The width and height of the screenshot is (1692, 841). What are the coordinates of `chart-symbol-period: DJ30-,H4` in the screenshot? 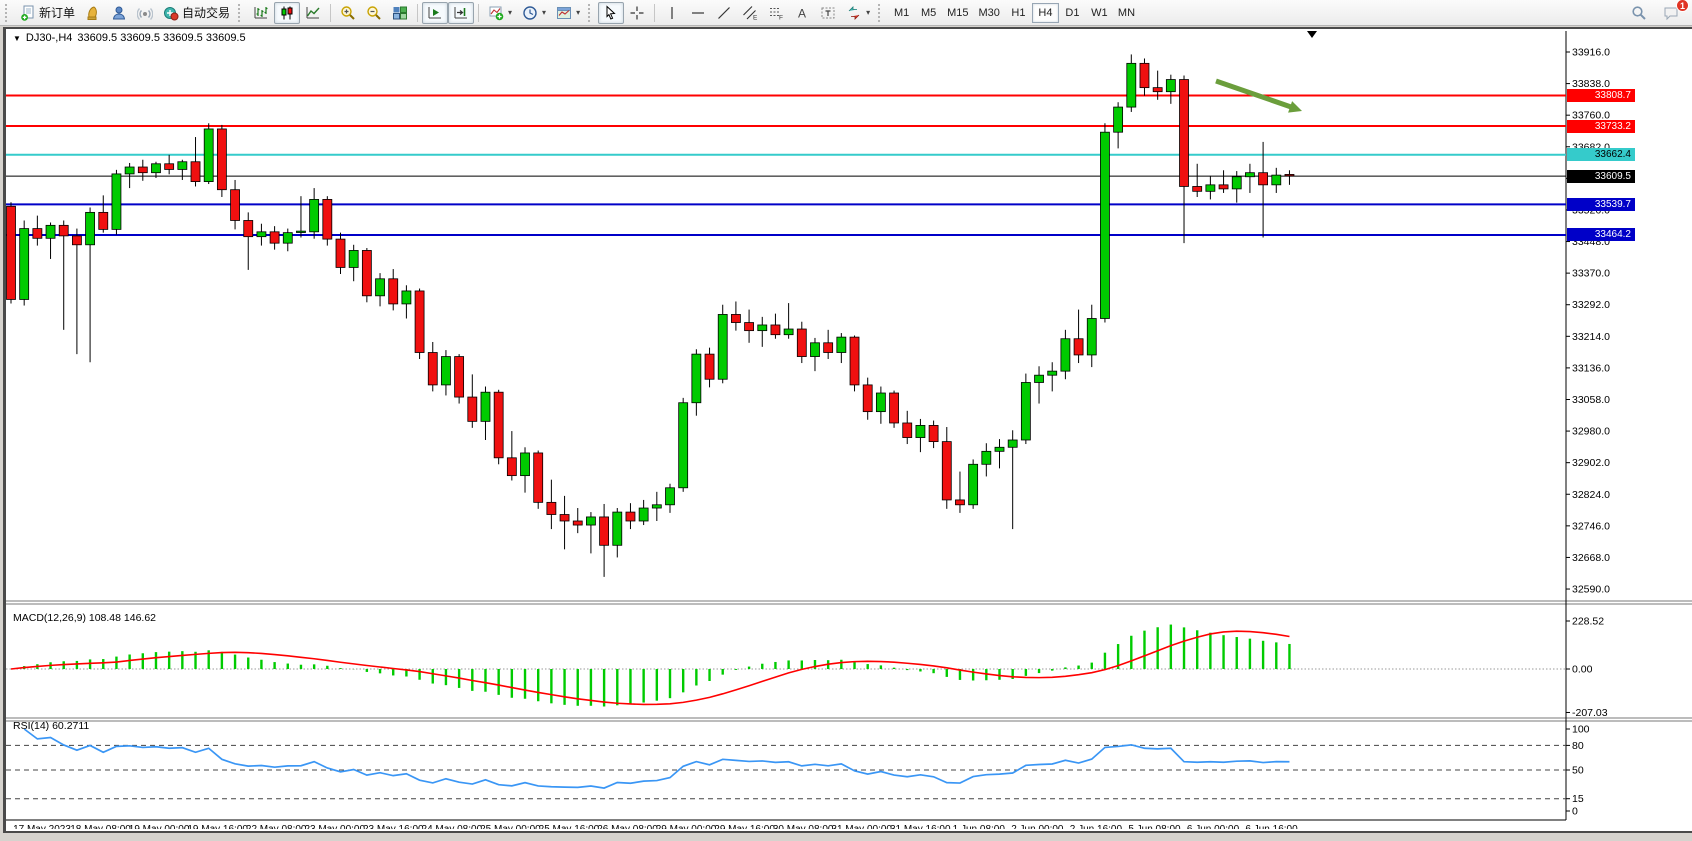 It's located at (49, 38).